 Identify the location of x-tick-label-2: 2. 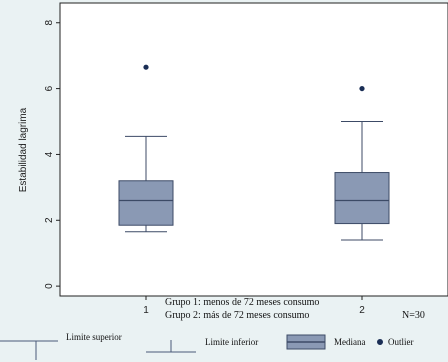
(362, 310).